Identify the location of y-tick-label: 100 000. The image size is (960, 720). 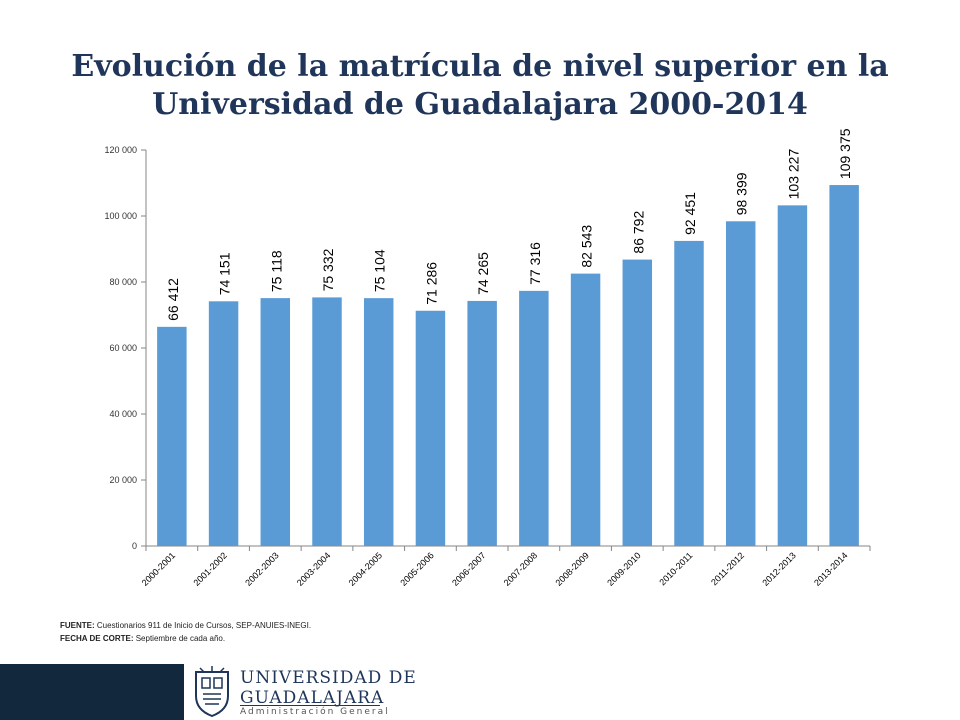
(120, 216).